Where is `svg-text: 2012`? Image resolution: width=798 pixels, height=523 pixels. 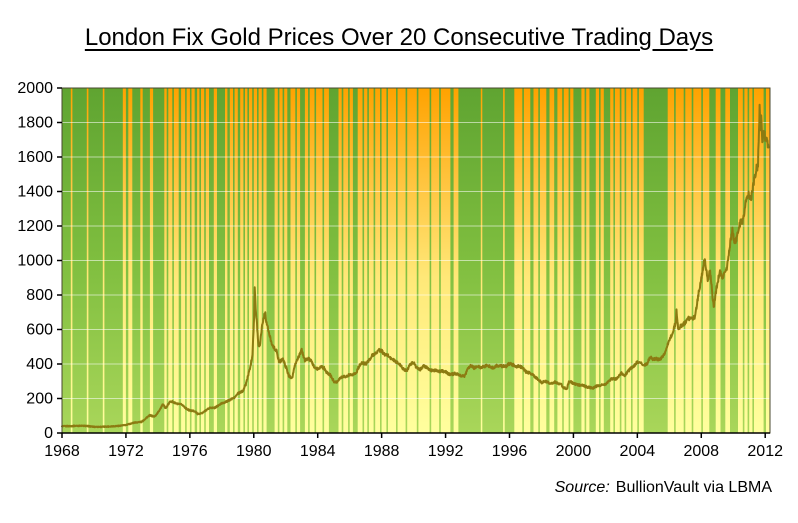
svg-text: 2012 is located at coordinates (765, 451).